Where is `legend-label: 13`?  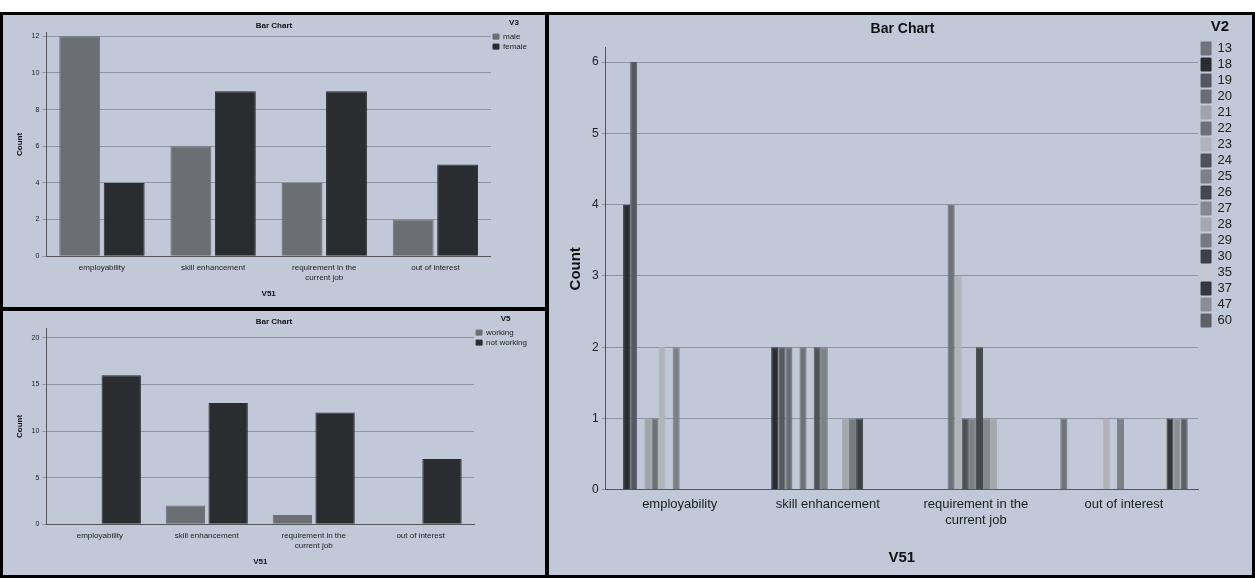 legend-label: 13 is located at coordinates (1225, 48).